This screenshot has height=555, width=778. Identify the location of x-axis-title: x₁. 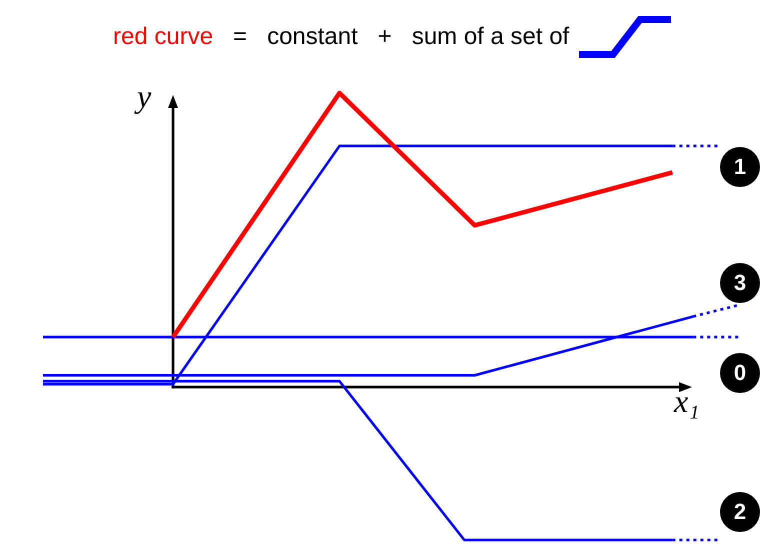
(687, 401).